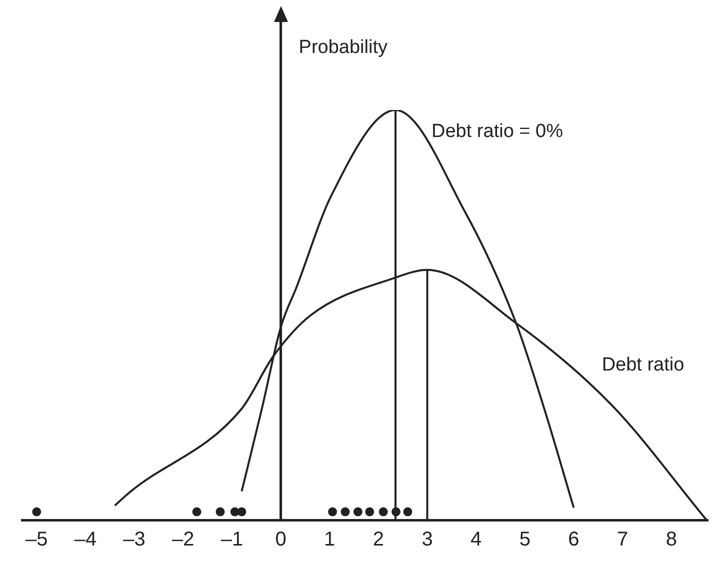 This screenshot has width=713, height=564. What do you see at coordinates (330, 539) in the screenshot?
I see `x-tick-label: 1` at bounding box center [330, 539].